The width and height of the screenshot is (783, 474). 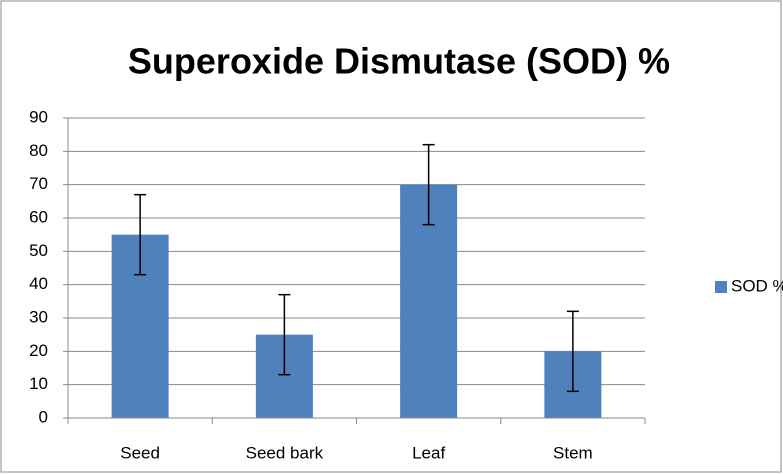 I want to click on x-tick-label: Seed bark, so click(x=285, y=452).